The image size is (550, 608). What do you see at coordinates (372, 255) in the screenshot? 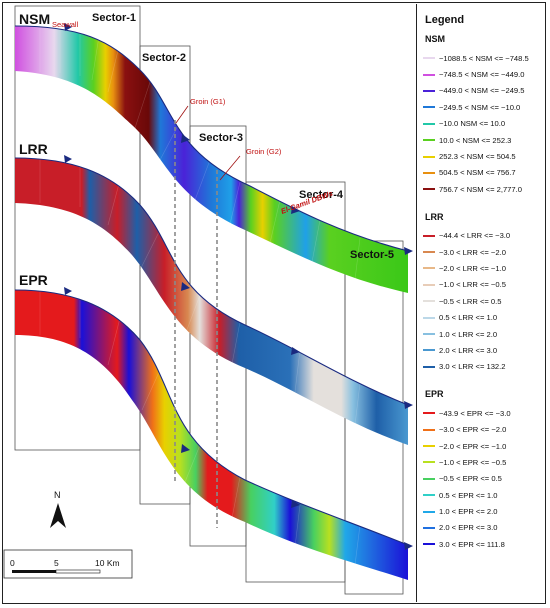
I see `sector-label-5: Sector-5` at bounding box center [372, 255].